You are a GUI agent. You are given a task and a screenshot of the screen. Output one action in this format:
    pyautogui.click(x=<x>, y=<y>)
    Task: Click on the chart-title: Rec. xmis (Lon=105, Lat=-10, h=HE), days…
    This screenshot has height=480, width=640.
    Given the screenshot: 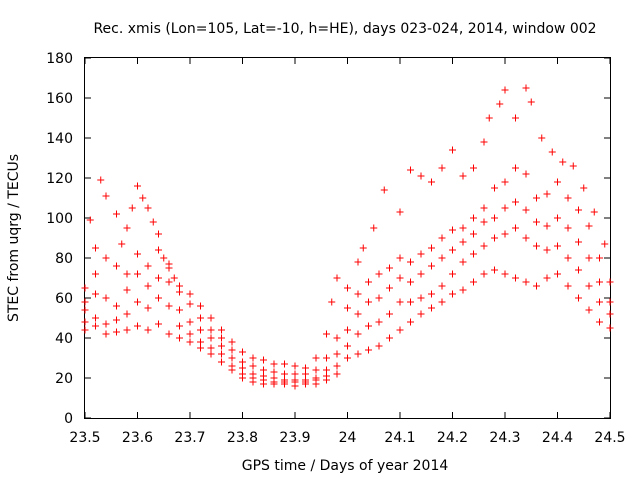 What is the action you would take?
    pyautogui.click(x=344, y=29)
    